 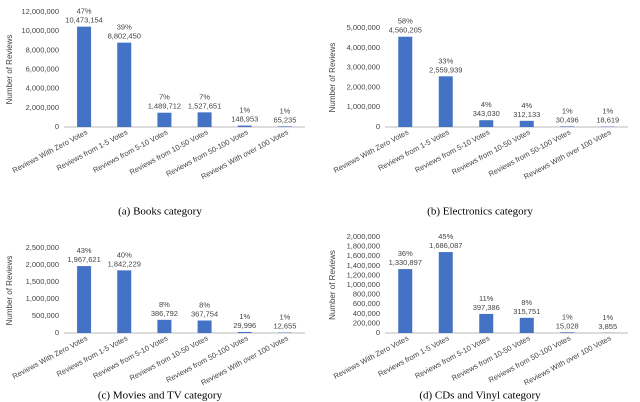 What do you see at coordinates (84, 11) in the screenshot?
I see `percent-label: 47%` at bounding box center [84, 11].